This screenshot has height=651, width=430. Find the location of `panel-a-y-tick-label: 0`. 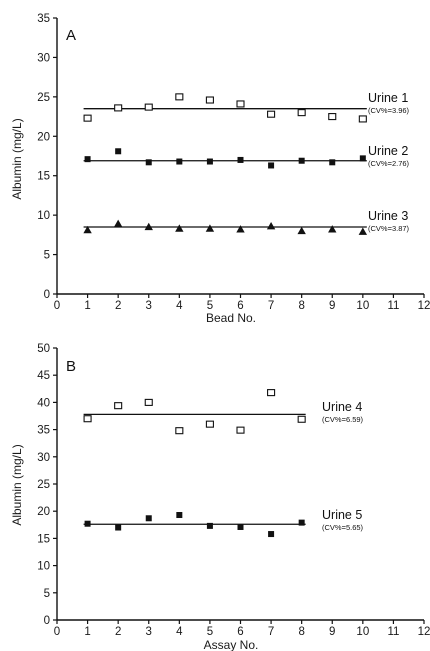

panel-a-y-tick-label: 0 is located at coordinates (47, 295).